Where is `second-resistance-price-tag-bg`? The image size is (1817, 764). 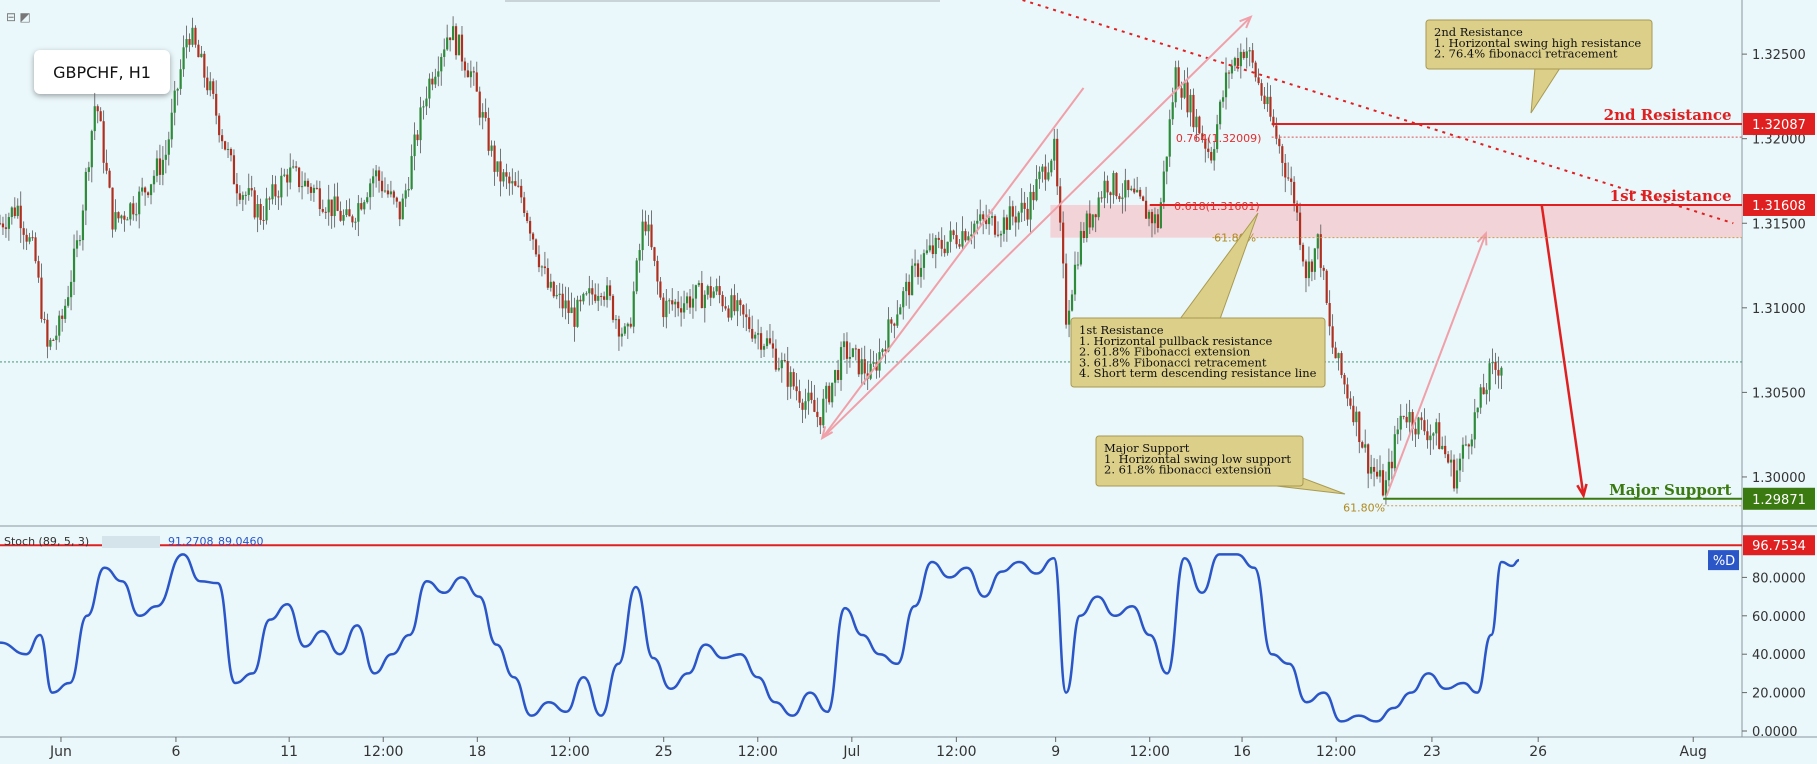
second-resistance-price-tag-bg is located at coordinates (1779, 123).